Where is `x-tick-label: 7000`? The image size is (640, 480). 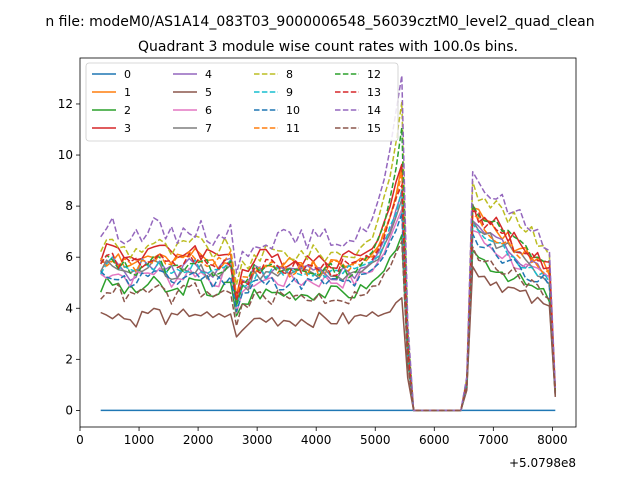 x-tick-label: 7000 is located at coordinates (493, 440).